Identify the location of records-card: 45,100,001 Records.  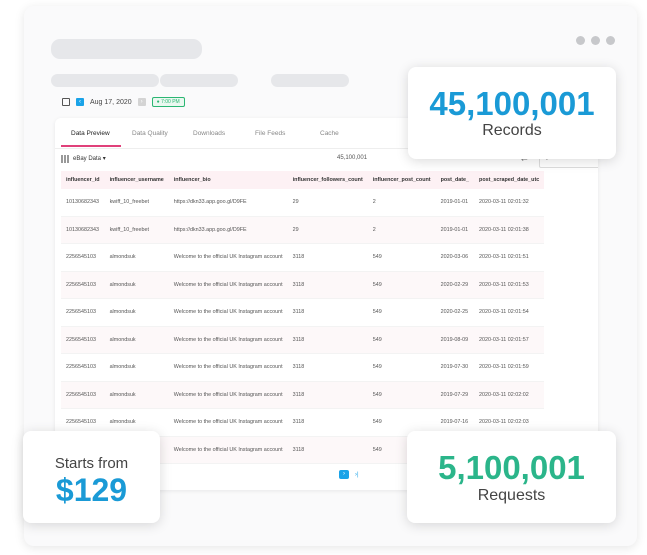
(512, 113).